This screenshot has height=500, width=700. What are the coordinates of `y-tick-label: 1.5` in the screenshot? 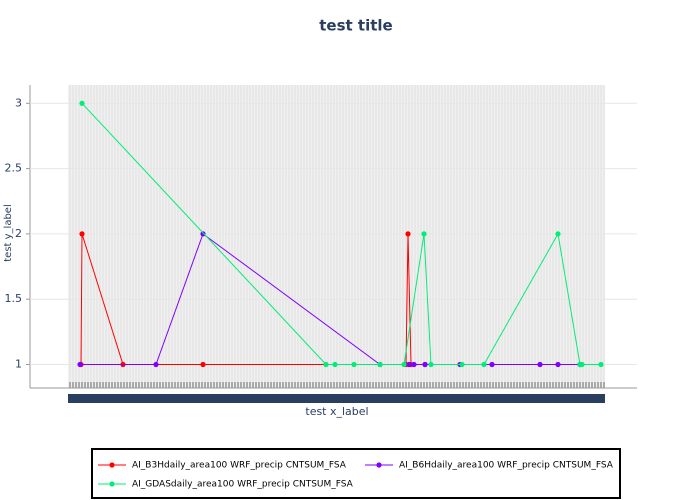 It's located at (14, 298).